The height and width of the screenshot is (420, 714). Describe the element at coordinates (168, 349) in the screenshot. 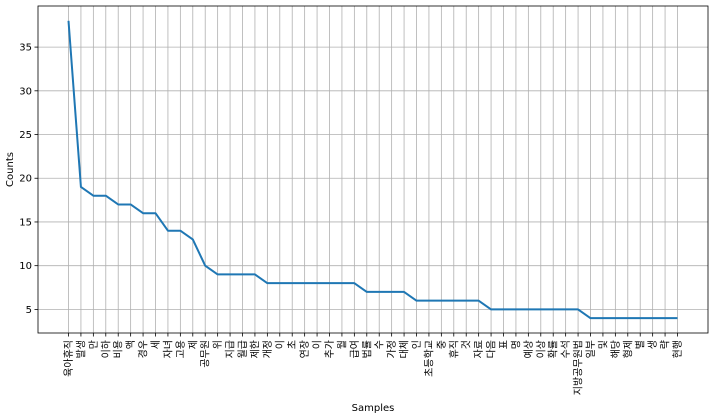

I see `x-tick-label: 자녀` at that location.